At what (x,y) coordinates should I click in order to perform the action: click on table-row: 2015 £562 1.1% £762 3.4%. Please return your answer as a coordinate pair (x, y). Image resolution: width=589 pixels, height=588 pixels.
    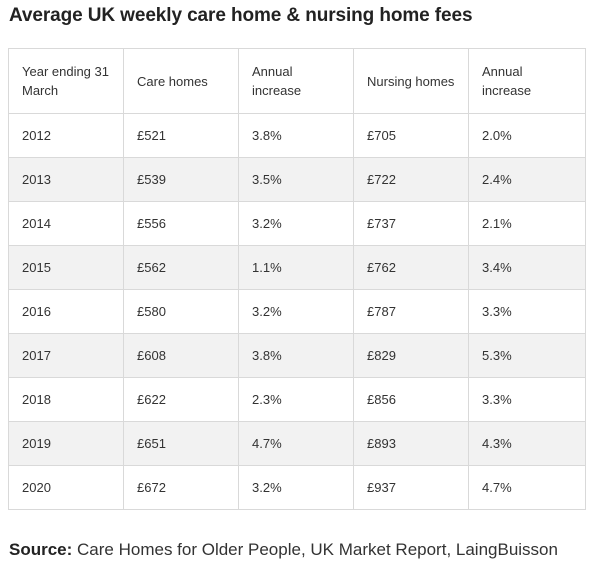
    Looking at the image, I should click on (297, 267).